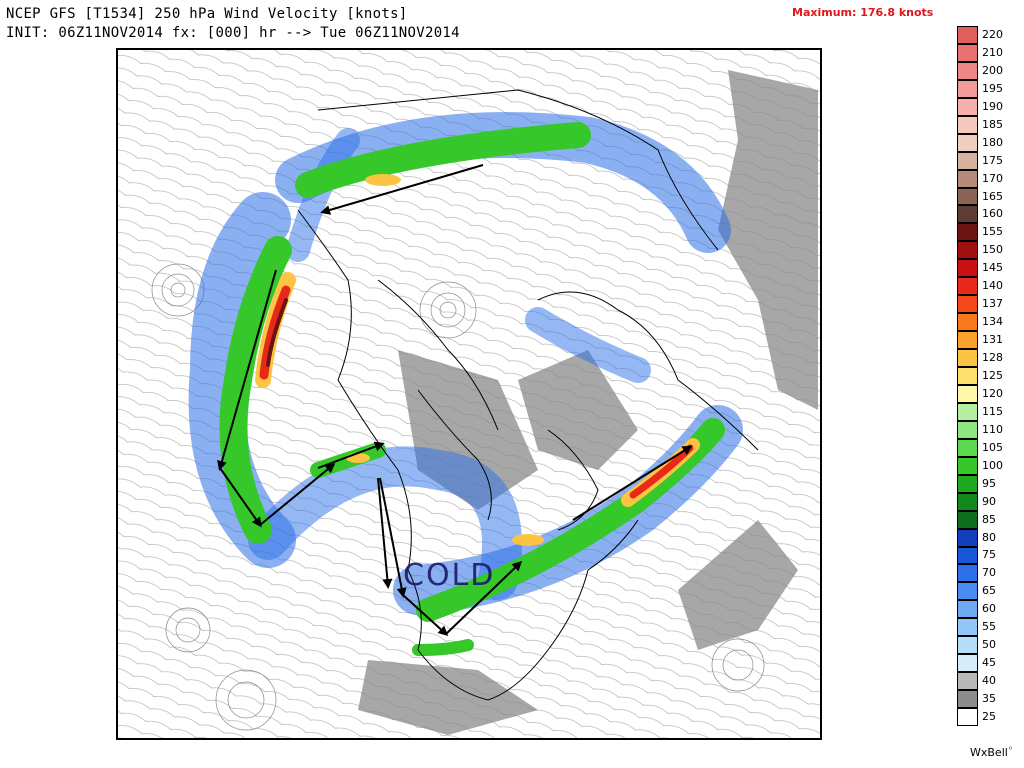 Image resolution: width=1024 pixels, height=768 pixels. What do you see at coordinates (992, 214) in the screenshot?
I see `colorbar-label: 160` at bounding box center [992, 214].